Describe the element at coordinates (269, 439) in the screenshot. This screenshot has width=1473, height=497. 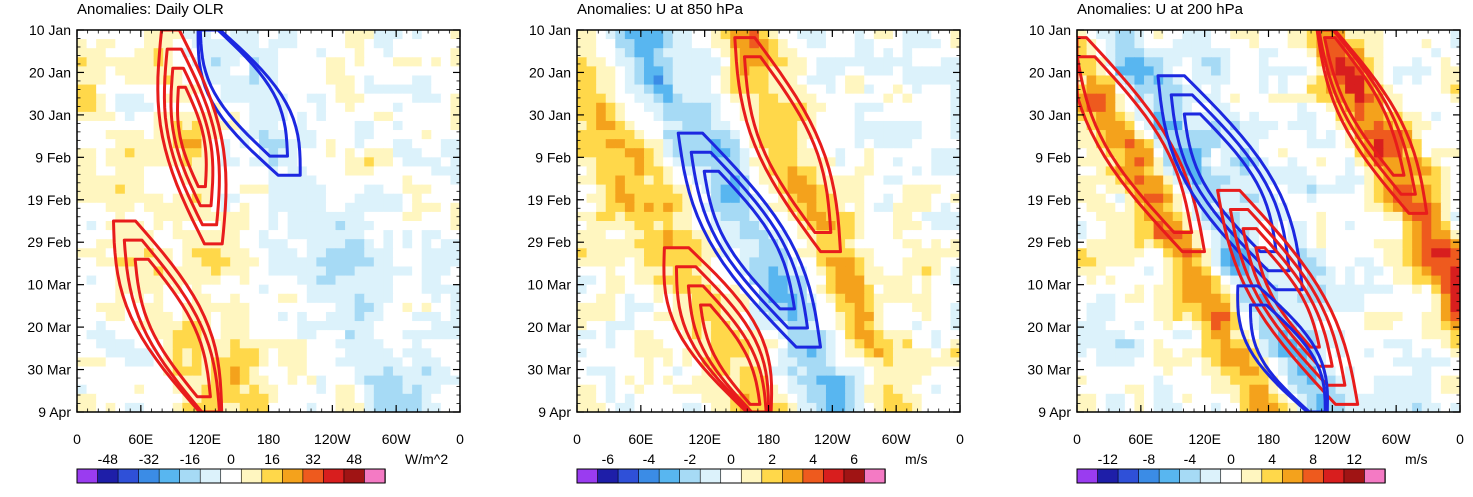
I see `x-tick-label: 180` at that location.